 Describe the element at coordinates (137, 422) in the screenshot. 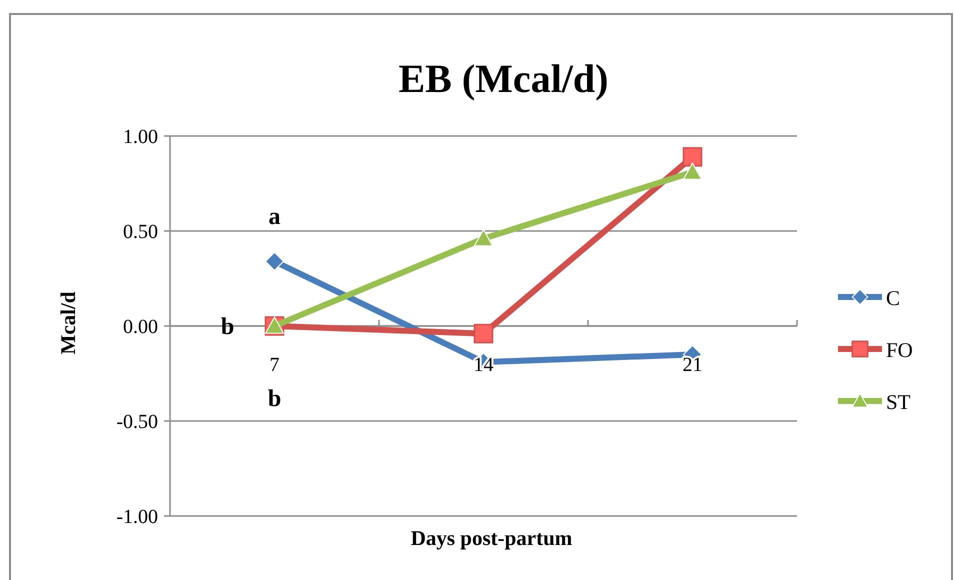

I see `y-tick-label: -0.50` at that location.